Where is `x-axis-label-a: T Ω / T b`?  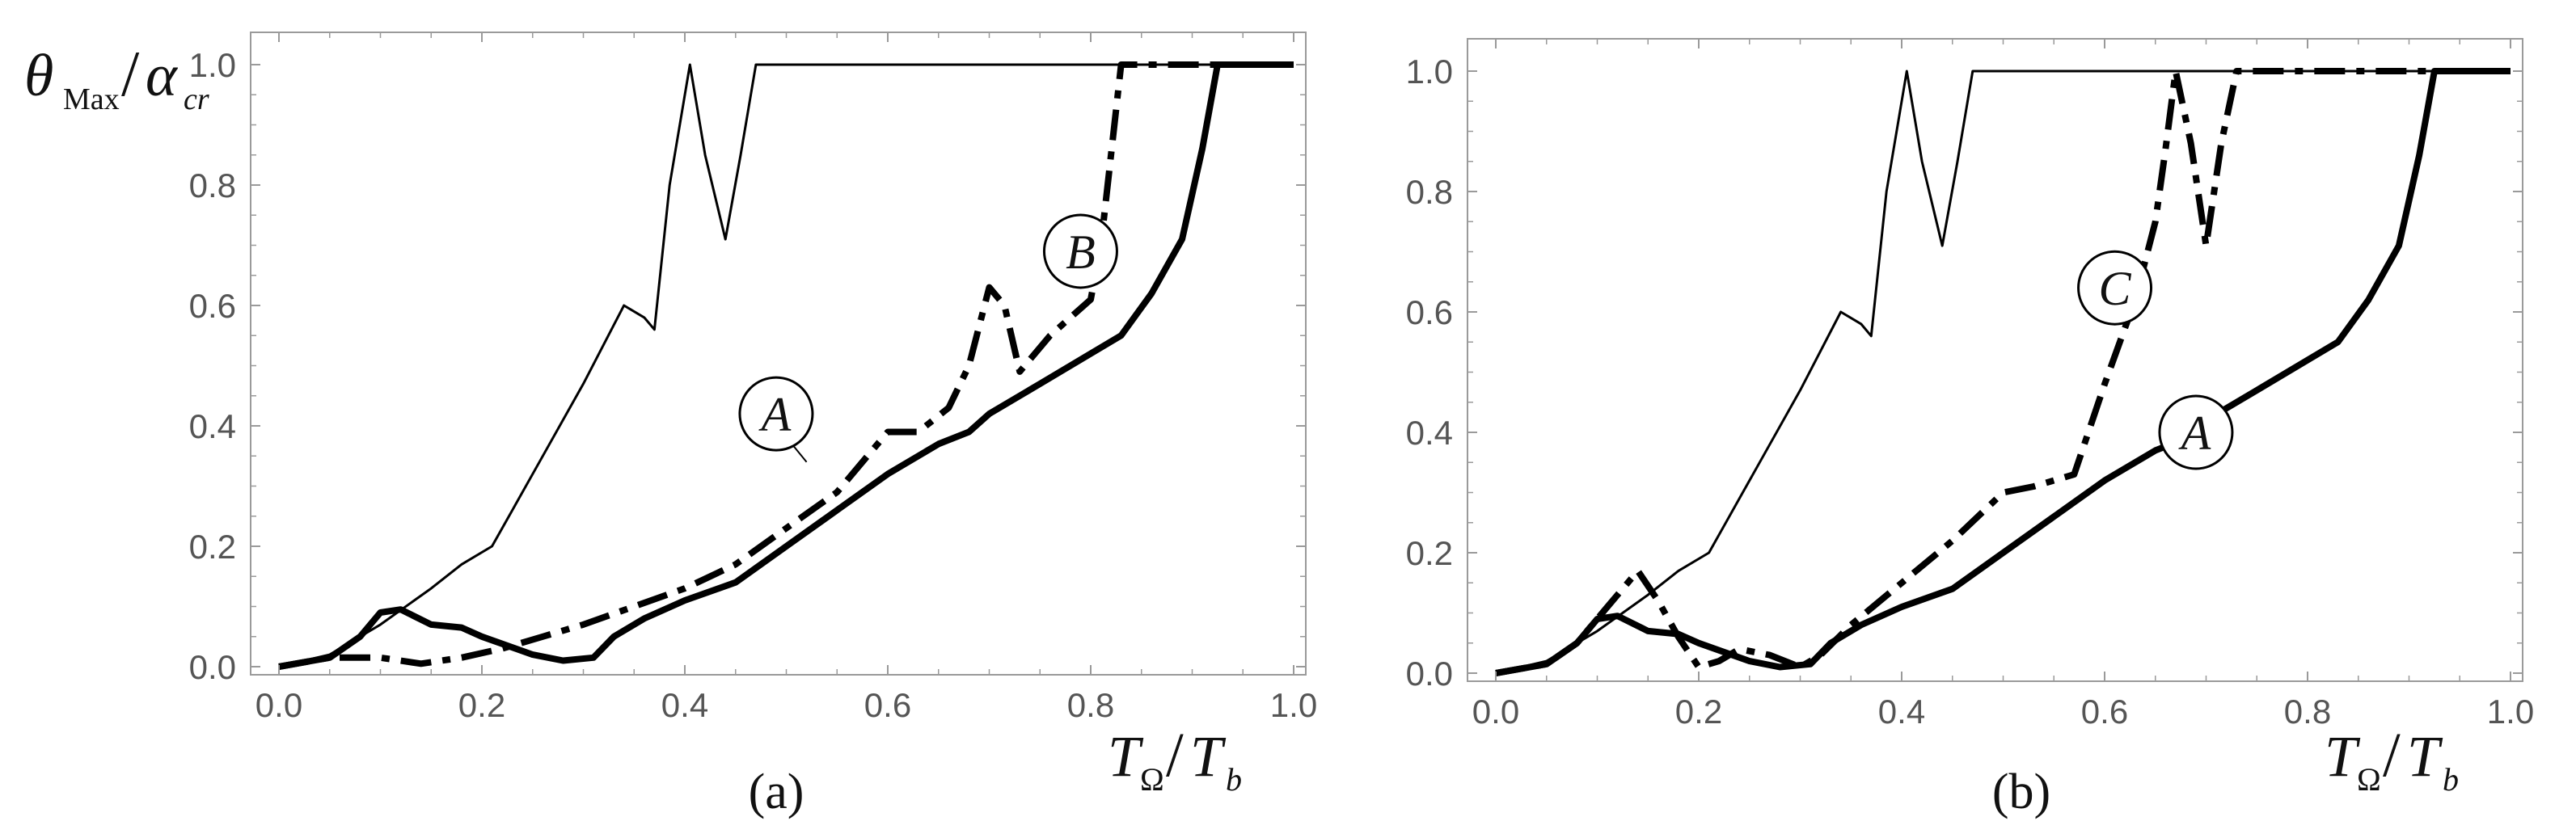 x-axis-label-a: T Ω / T b is located at coordinates (1175, 758).